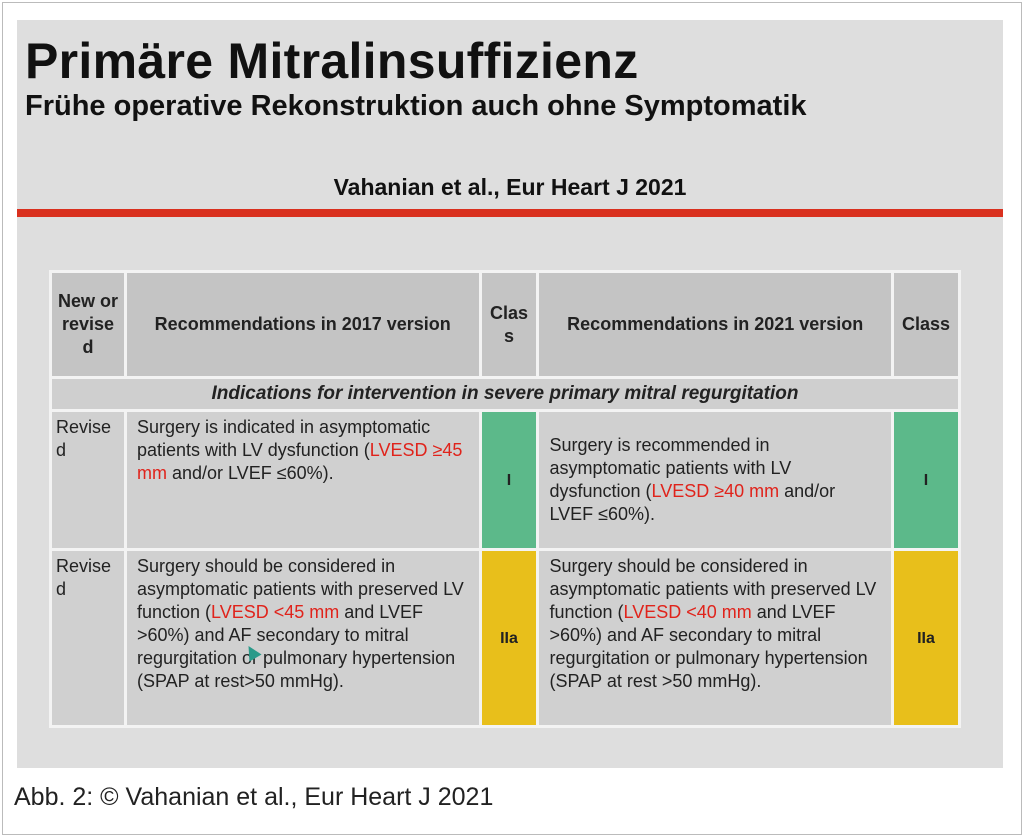  Describe the element at coordinates (332, 61) in the screenshot. I see `slide-title: Primäre Mitralinsuffizienz` at that location.